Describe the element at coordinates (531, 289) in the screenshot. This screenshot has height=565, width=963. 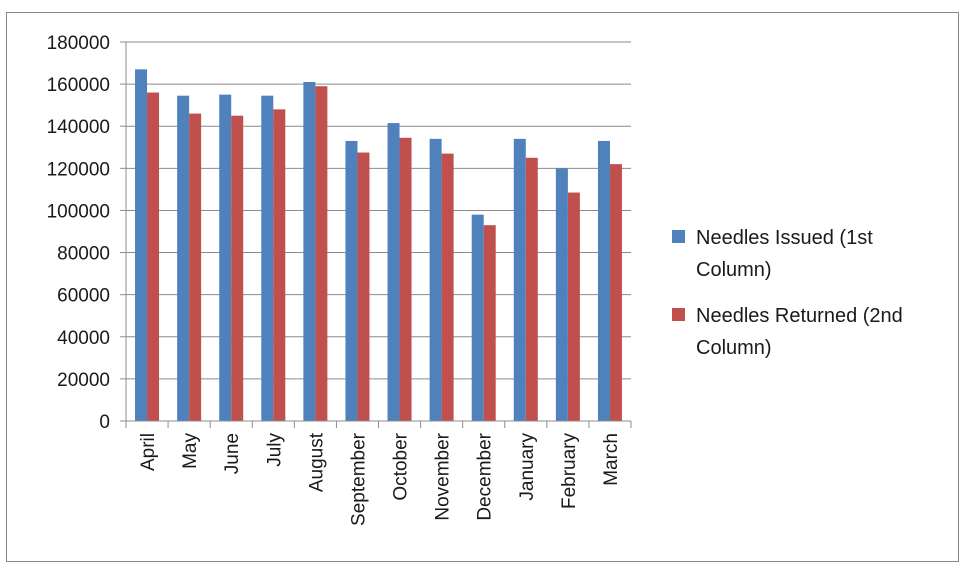
I see `bar-returned-january` at that location.